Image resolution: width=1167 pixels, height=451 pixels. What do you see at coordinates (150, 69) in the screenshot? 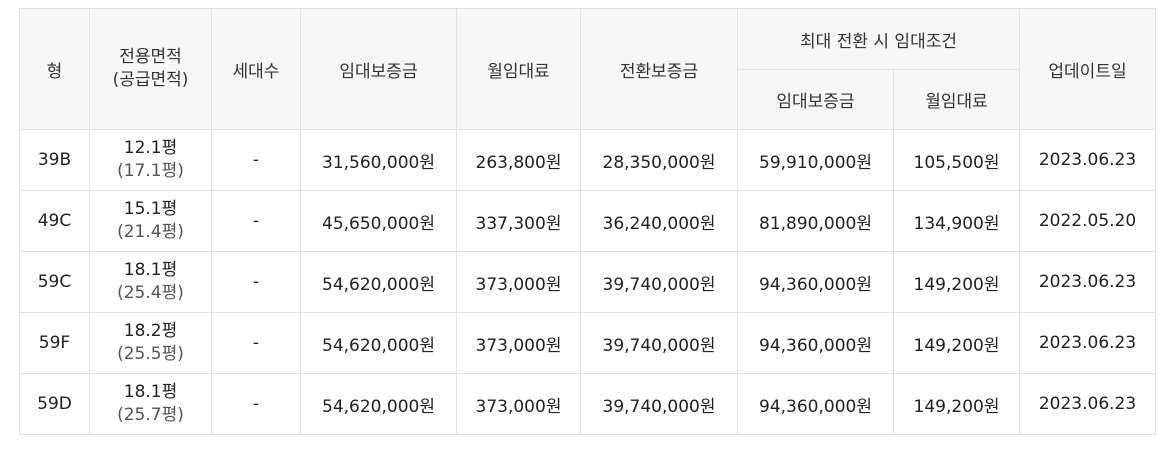
I see `header-area: 전용면적 (공급면적)` at bounding box center [150, 69].